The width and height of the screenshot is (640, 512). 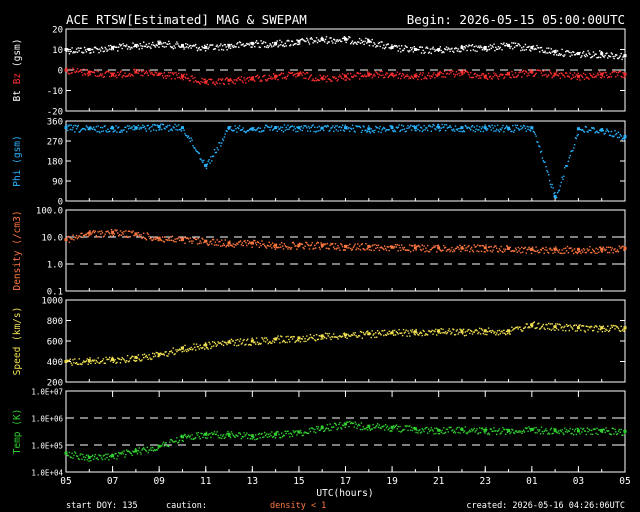 I want to click on y-tick-label: 100.0, so click(x=49, y=212).